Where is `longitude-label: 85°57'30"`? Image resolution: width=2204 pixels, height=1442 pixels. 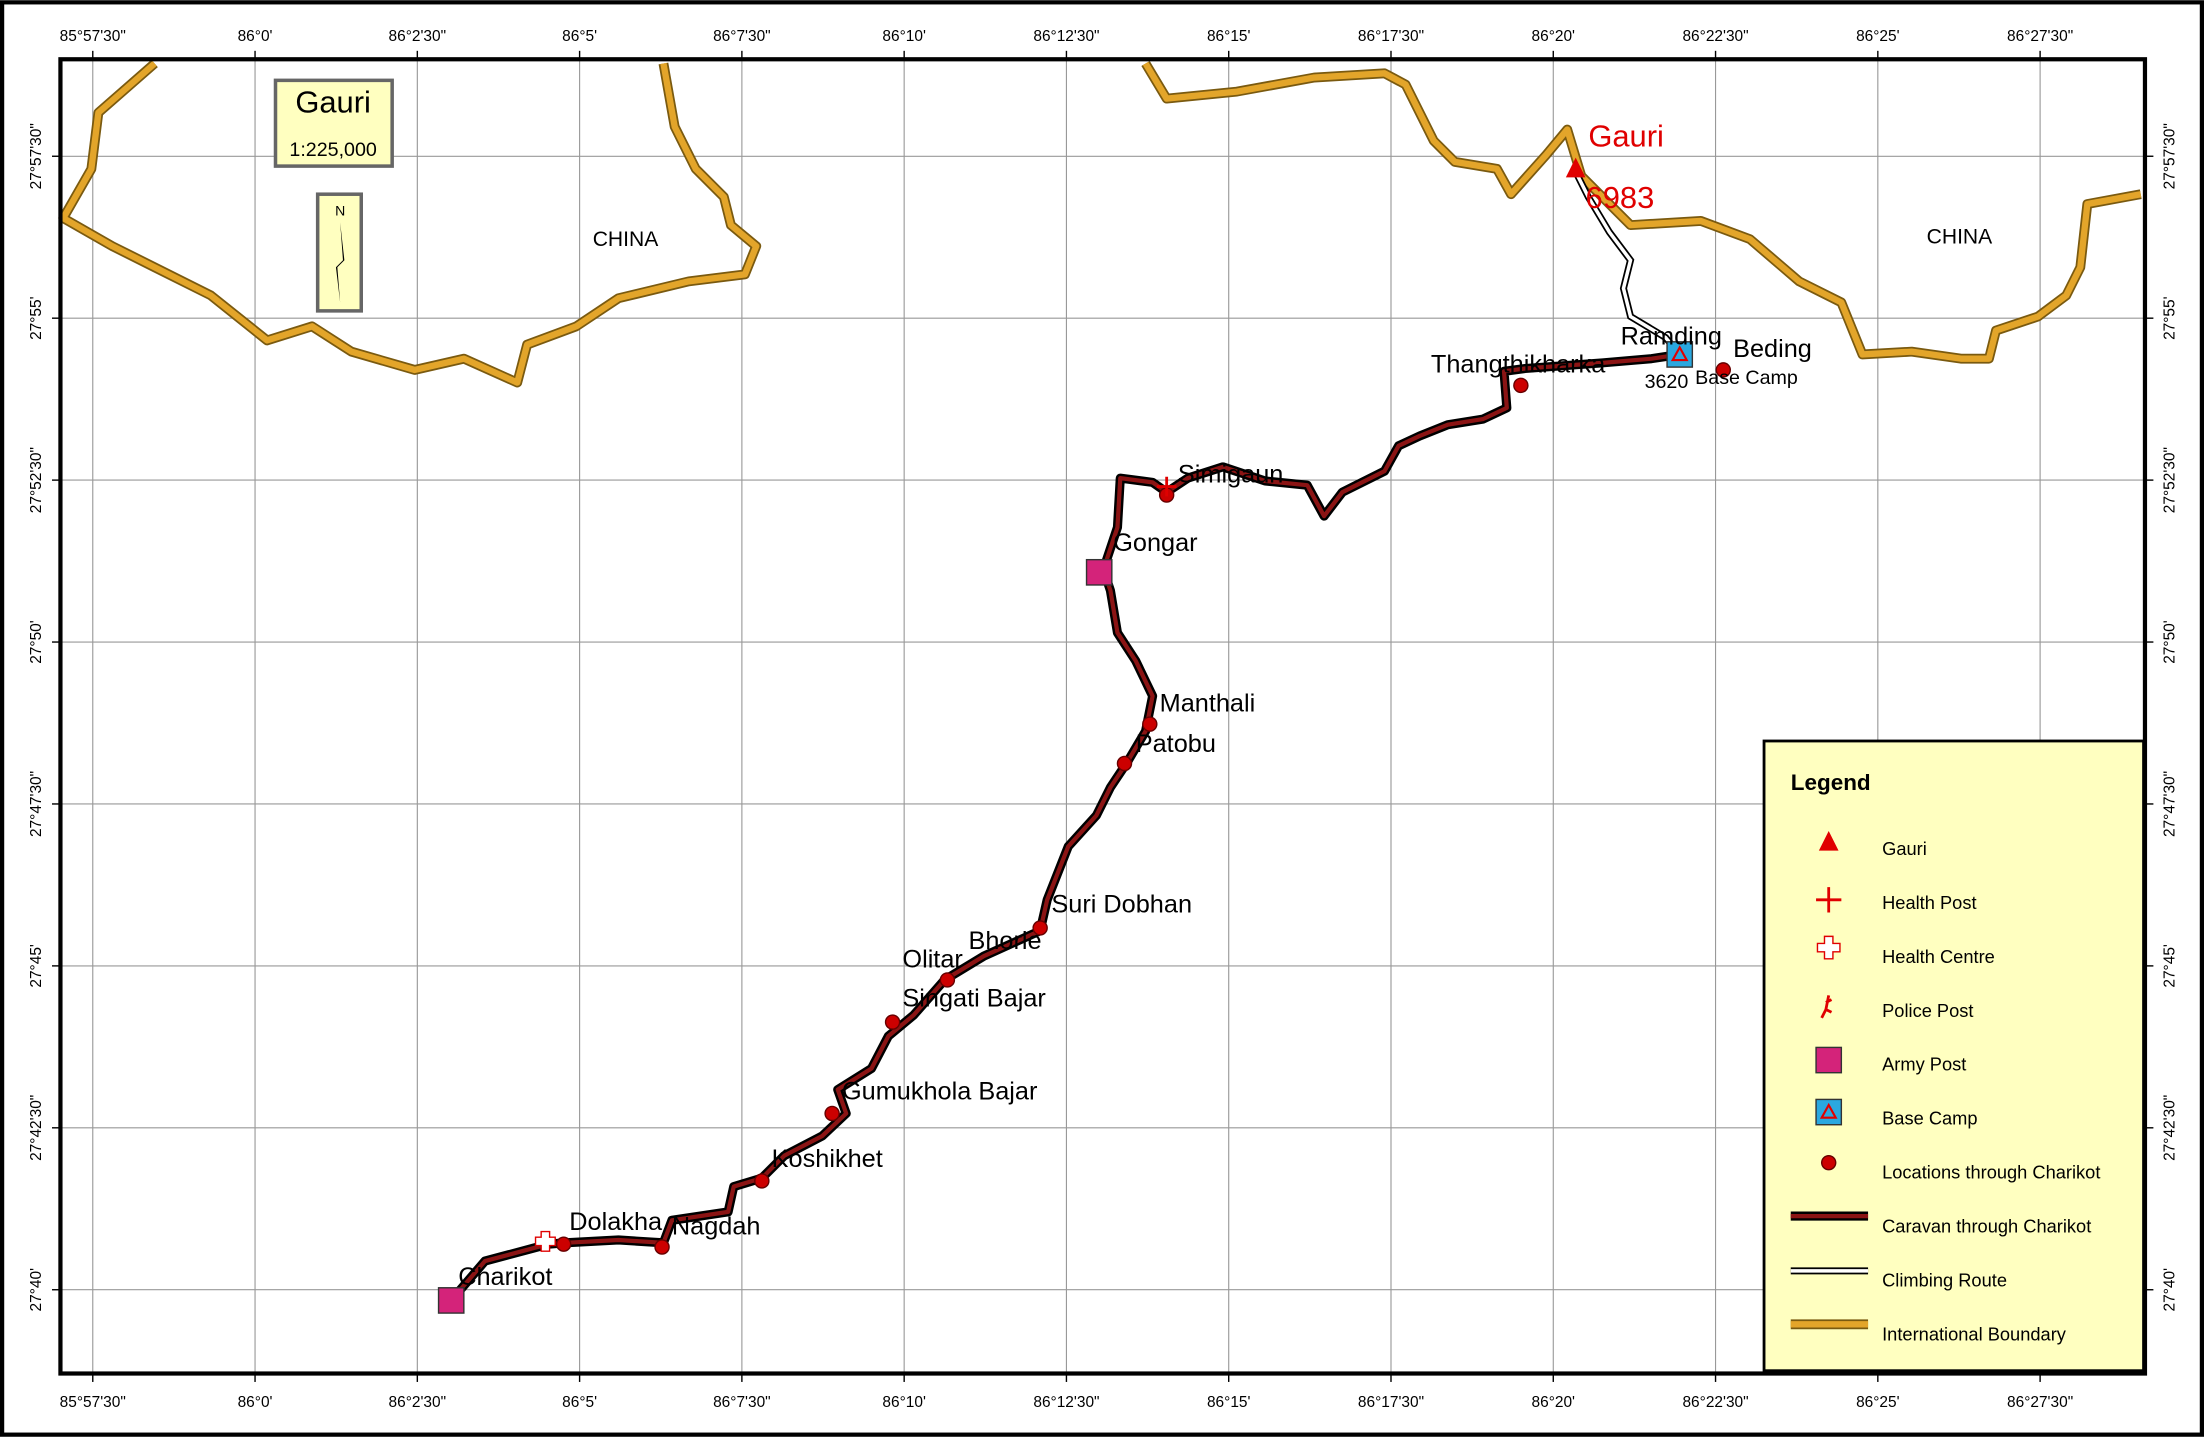 longitude-label: 85°57'30" is located at coordinates (93, 1402).